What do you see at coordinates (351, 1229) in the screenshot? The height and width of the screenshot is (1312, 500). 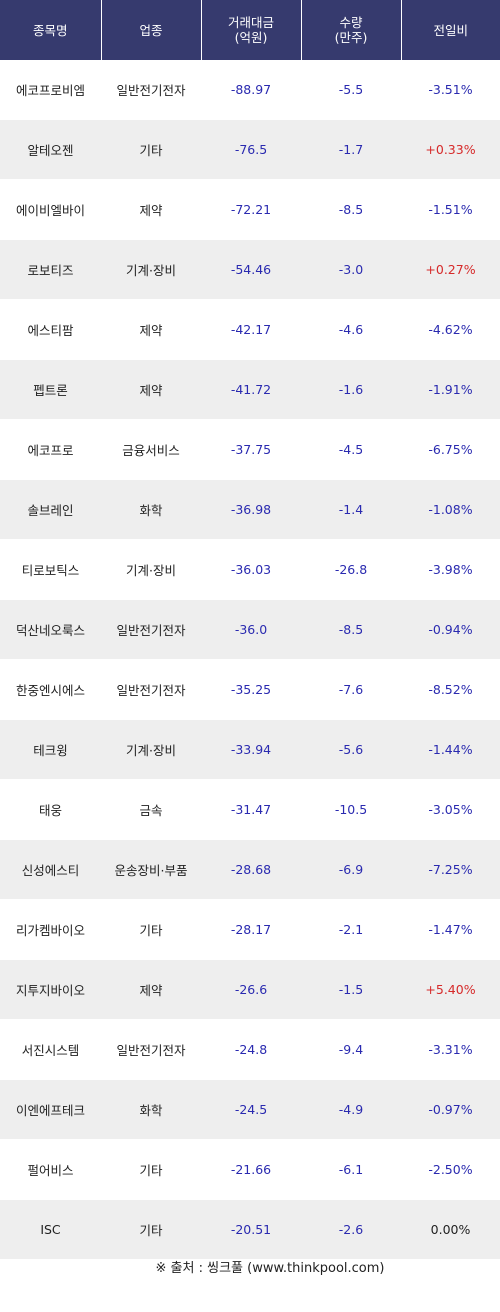 I see `trade-volume-cell: -2.6` at bounding box center [351, 1229].